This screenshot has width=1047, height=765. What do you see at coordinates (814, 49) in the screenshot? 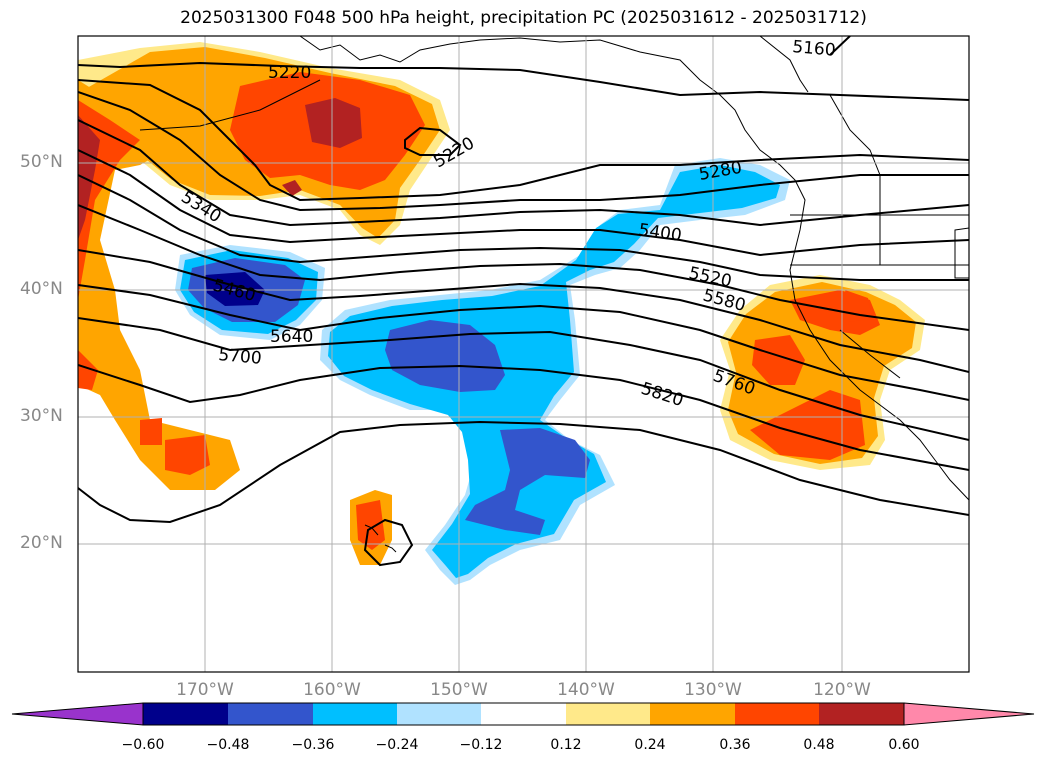
I see `contour-label-5160: 5160` at bounding box center [814, 49].